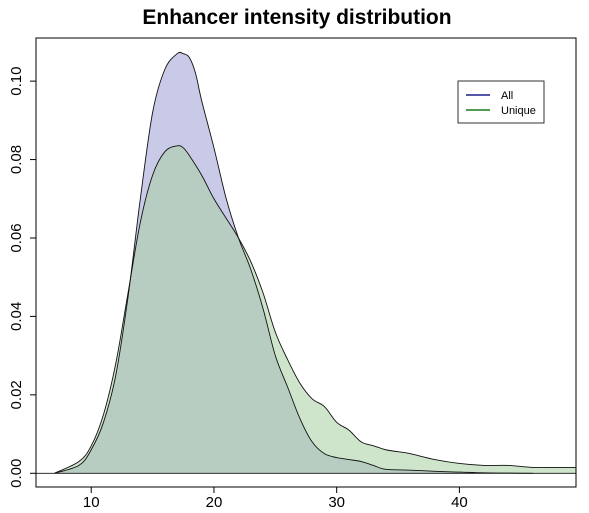 Image resolution: width=589 pixels, height=513 pixels. I want to click on y-tick-label: 0.10, so click(16, 81).